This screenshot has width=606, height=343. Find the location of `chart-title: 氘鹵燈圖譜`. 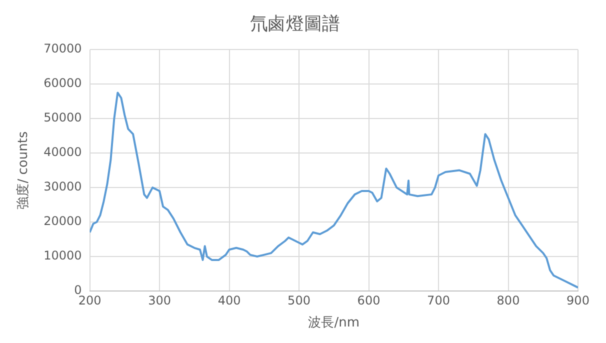

chart-title: 氘鹵燈圖譜 is located at coordinates (295, 23).